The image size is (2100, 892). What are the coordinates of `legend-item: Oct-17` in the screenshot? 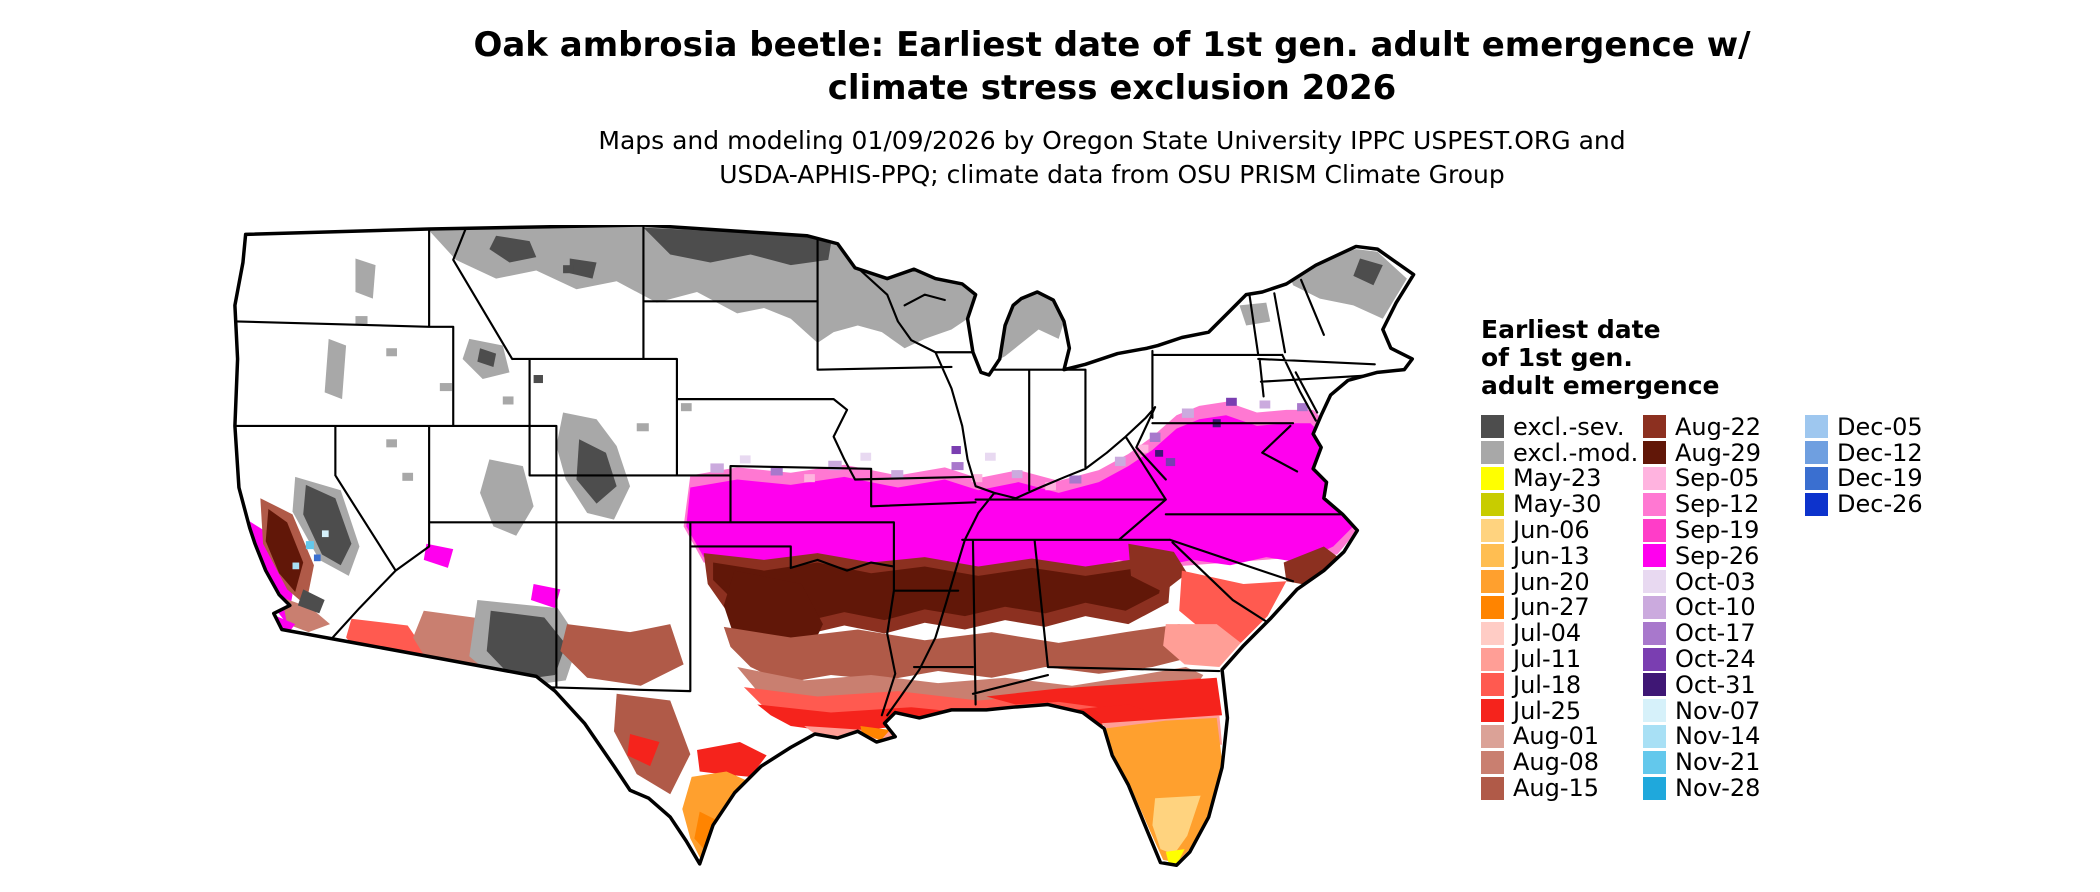 It's located at (1703, 633).